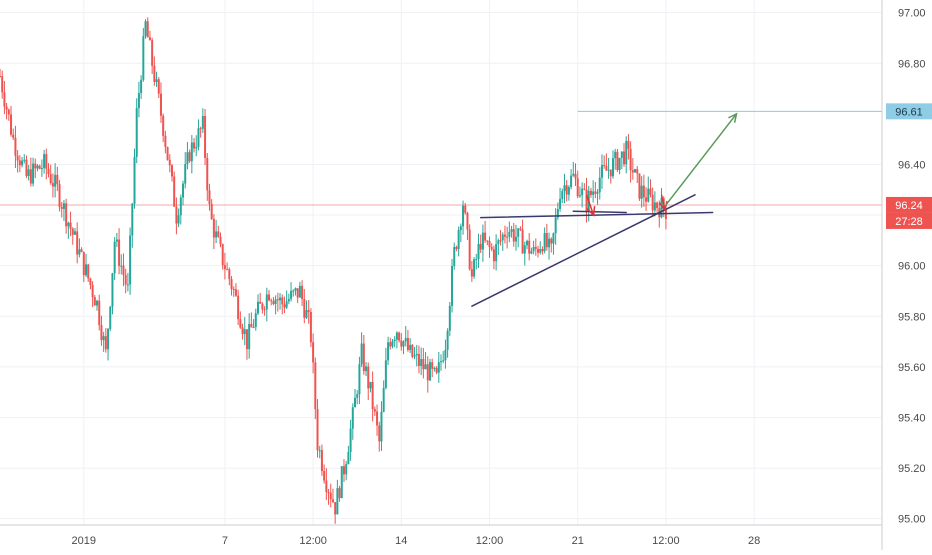 The width and height of the screenshot is (932, 555). I want to click on projection-arrow-head, so click(733, 117).